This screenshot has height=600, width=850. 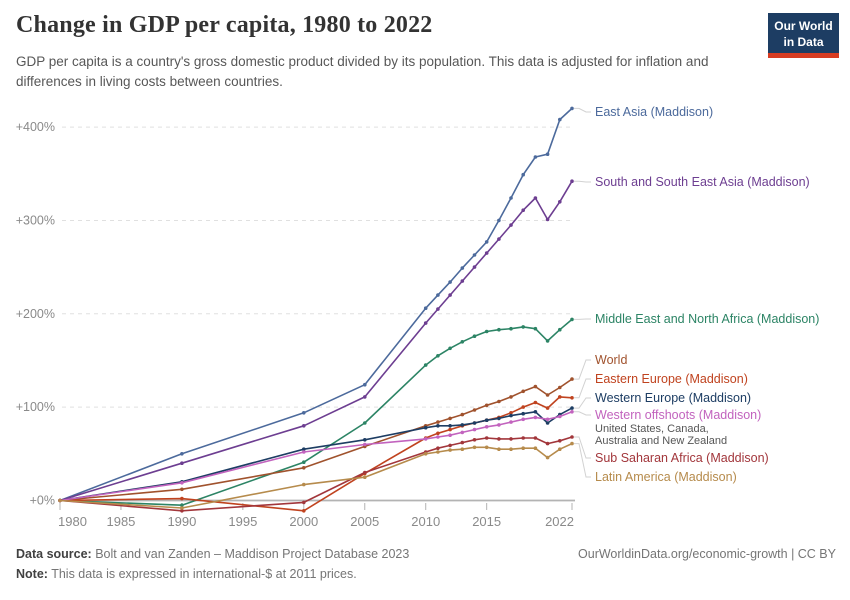 I want to click on series-label-middle-east-north-africa: Middle East and North Africa (Maddison), so click(x=707, y=319).